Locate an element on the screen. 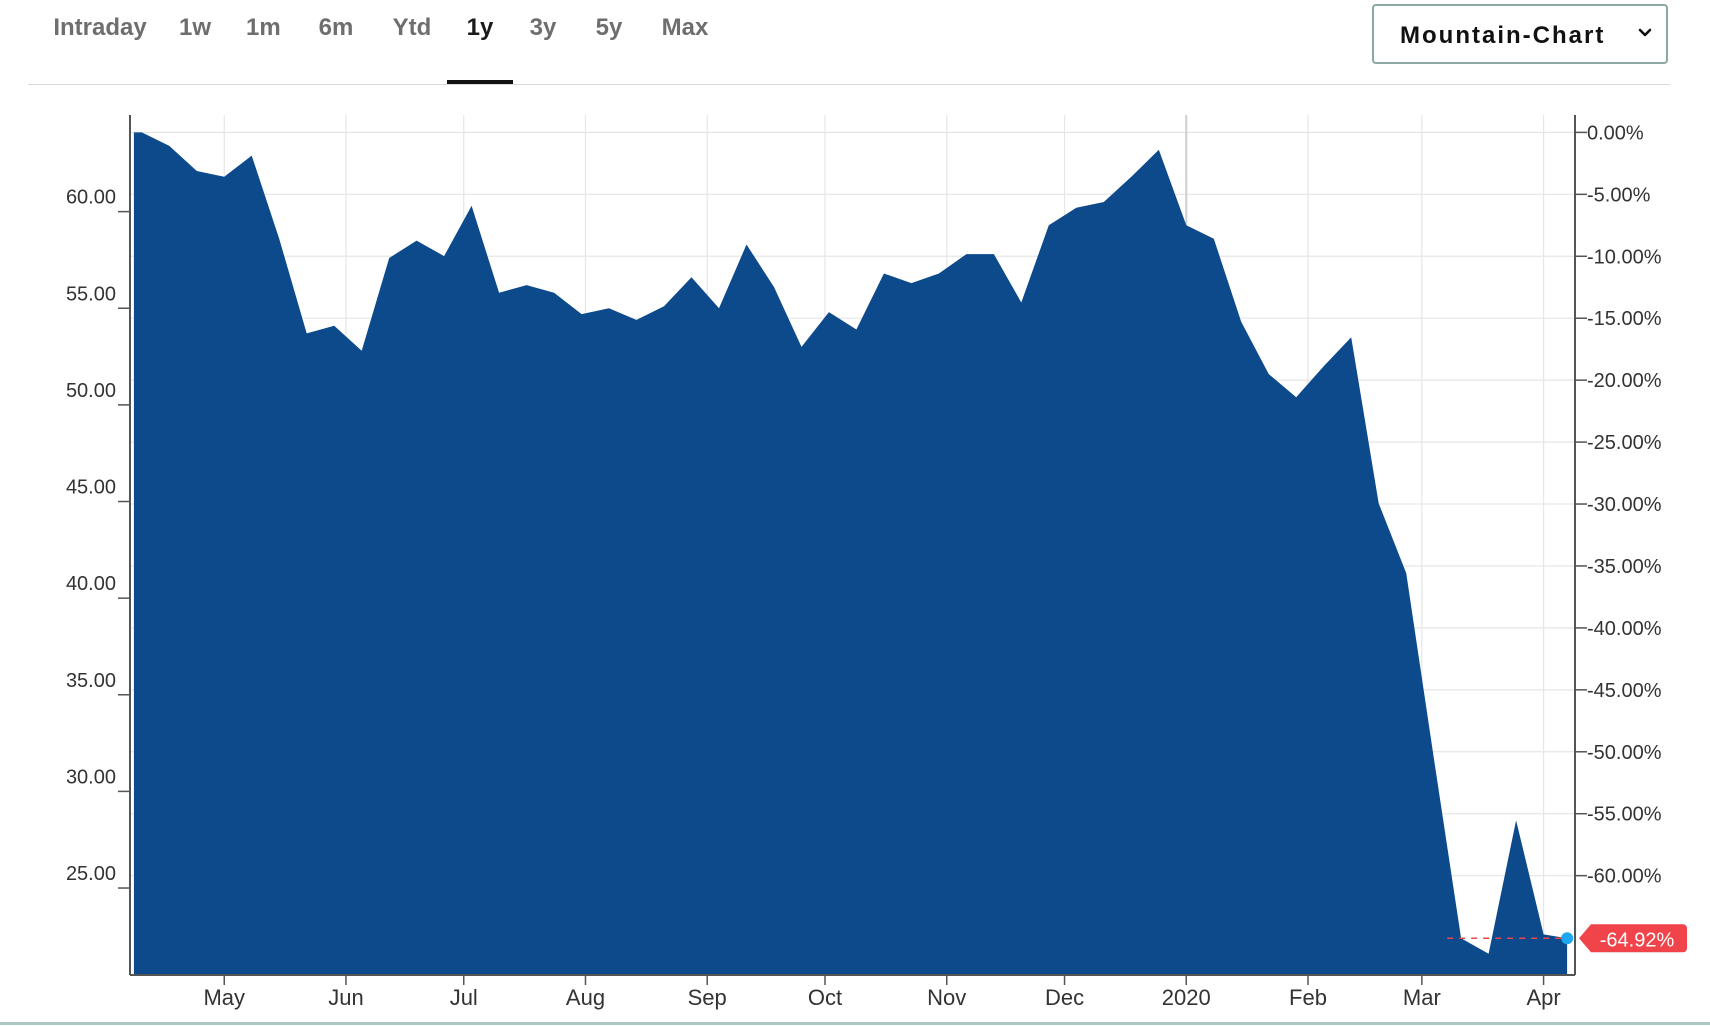 The width and height of the screenshot is (1710, 1026). y-right-tick-label: -60.00% is located at coordinates (1624, 877).